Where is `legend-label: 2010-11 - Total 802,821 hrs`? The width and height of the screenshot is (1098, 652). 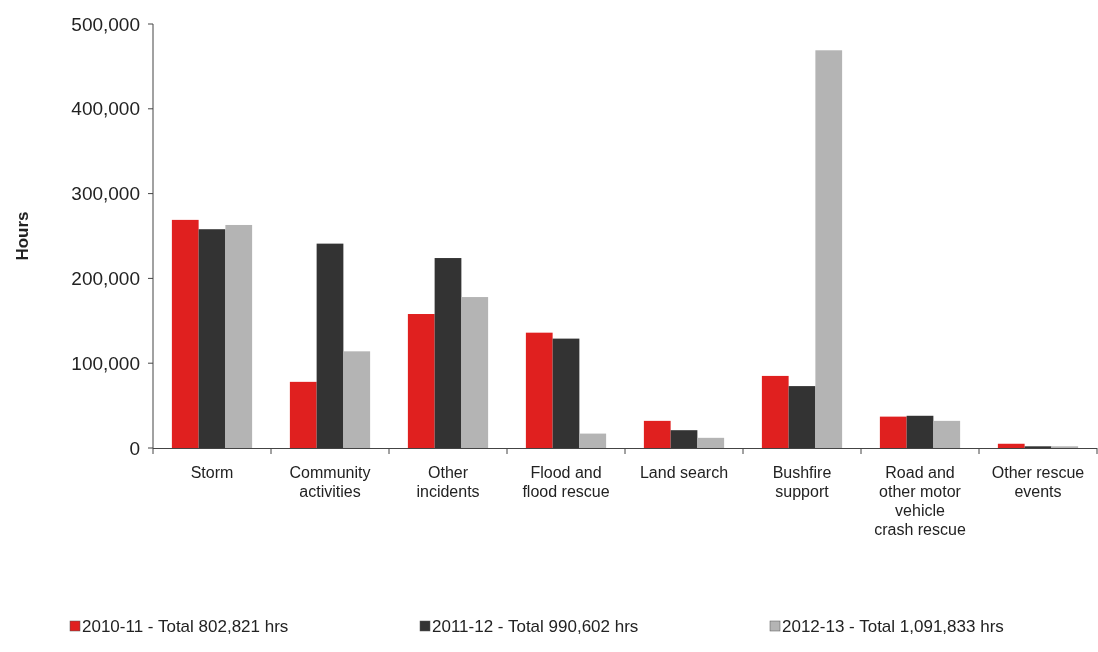
legend-label: 2010-11 - Total 802,821 hrs is located at coordinates (185, 626).